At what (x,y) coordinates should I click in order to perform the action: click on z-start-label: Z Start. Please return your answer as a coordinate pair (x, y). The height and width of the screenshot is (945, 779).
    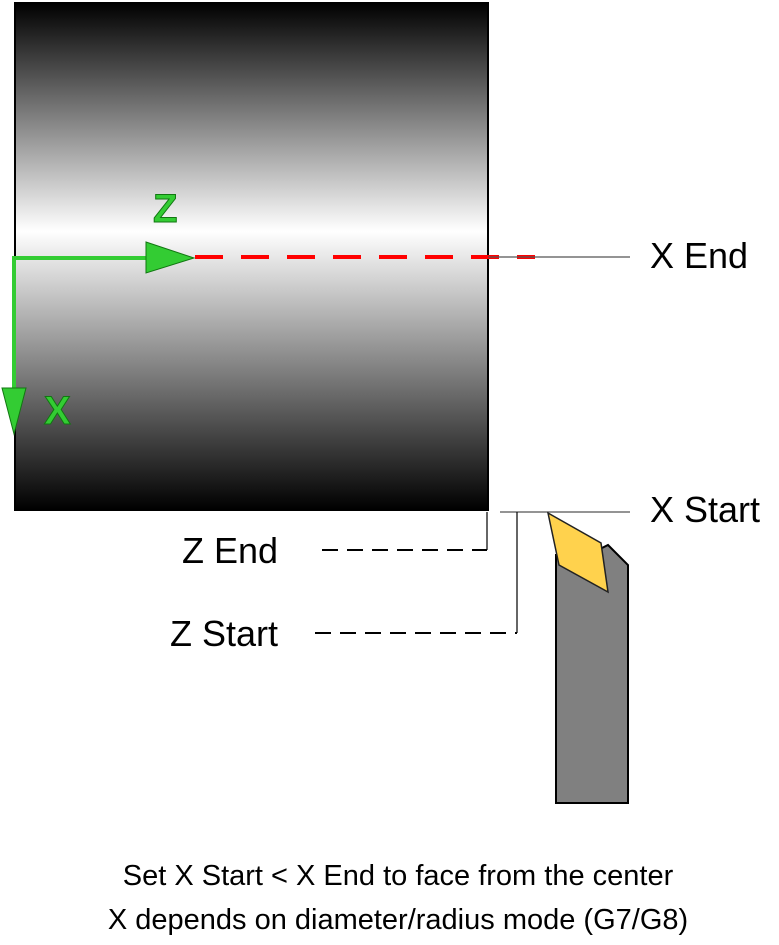
    Looking at the image, I should click on (224, 633).